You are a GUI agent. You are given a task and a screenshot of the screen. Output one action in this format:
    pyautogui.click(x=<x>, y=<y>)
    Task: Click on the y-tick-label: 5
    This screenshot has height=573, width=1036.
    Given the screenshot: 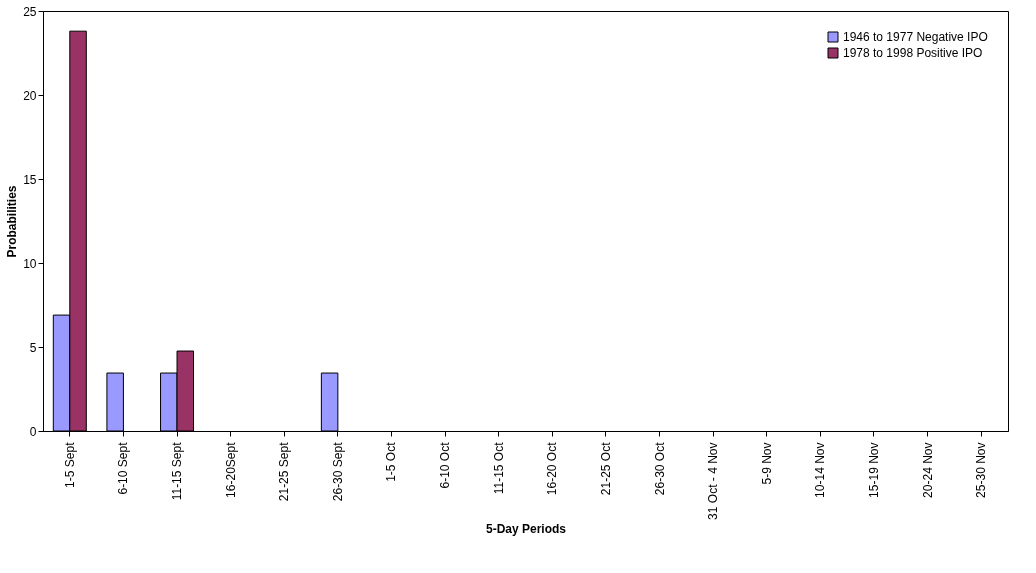 What is the action you would take?
    pyautogui.click(x=33, y=347)
    